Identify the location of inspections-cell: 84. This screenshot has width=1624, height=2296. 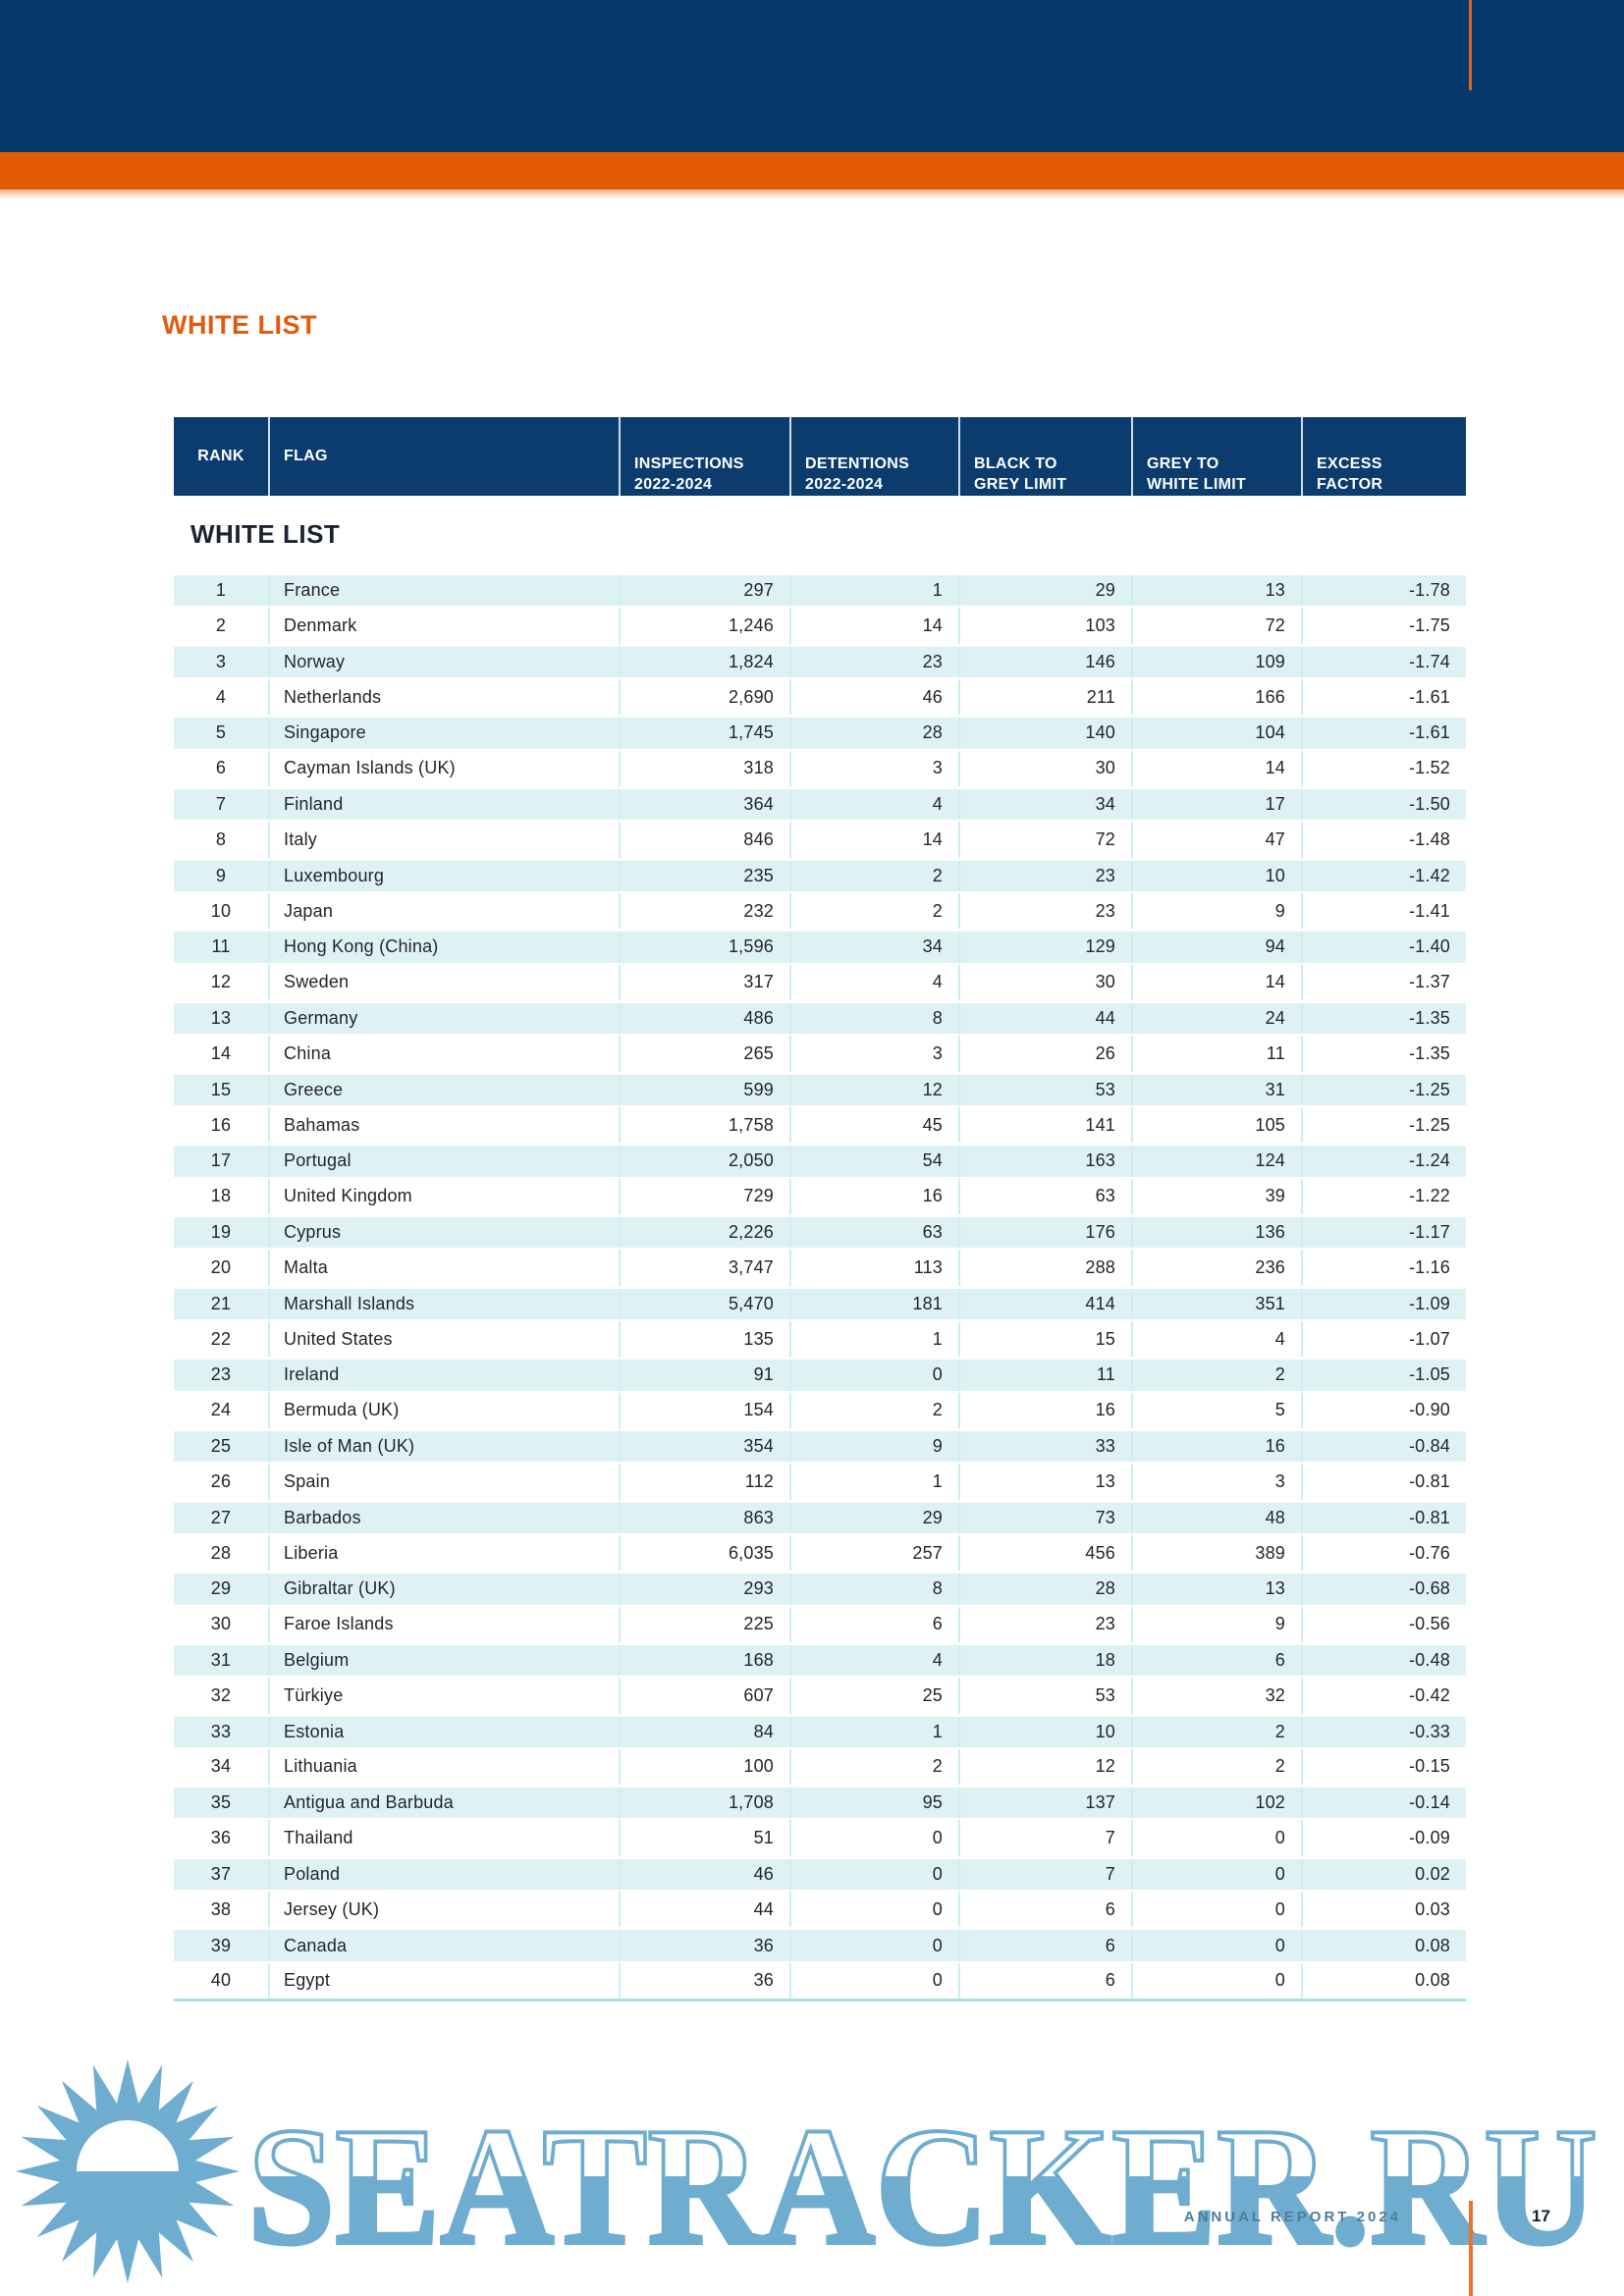
(704, 1731).